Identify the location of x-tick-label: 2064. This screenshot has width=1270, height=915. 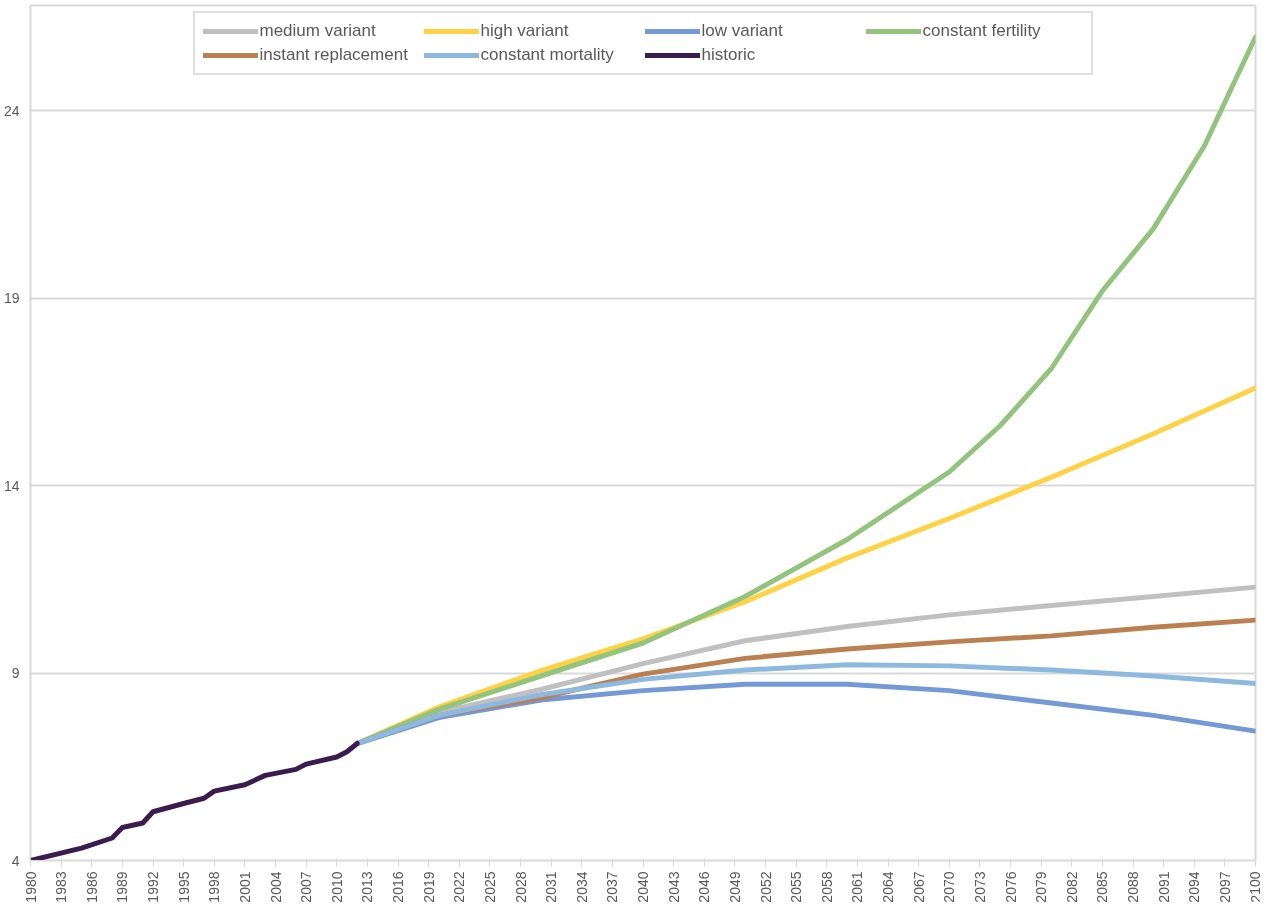
(888, 887).